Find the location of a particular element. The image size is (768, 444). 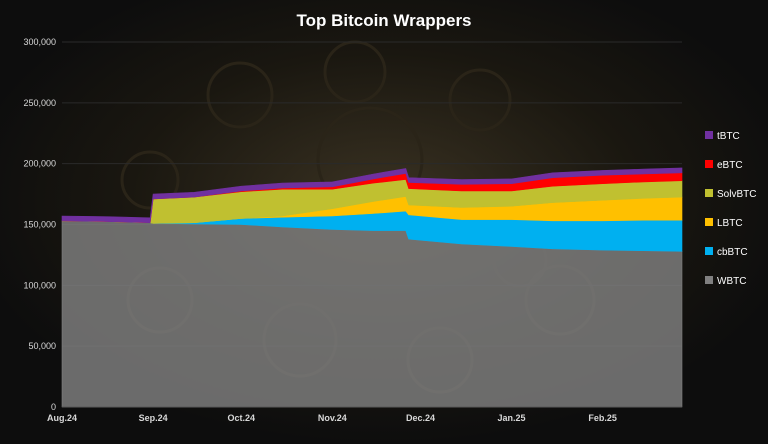

legend-label-cbbtc: cbBTC is located at coordinates (732, 252).